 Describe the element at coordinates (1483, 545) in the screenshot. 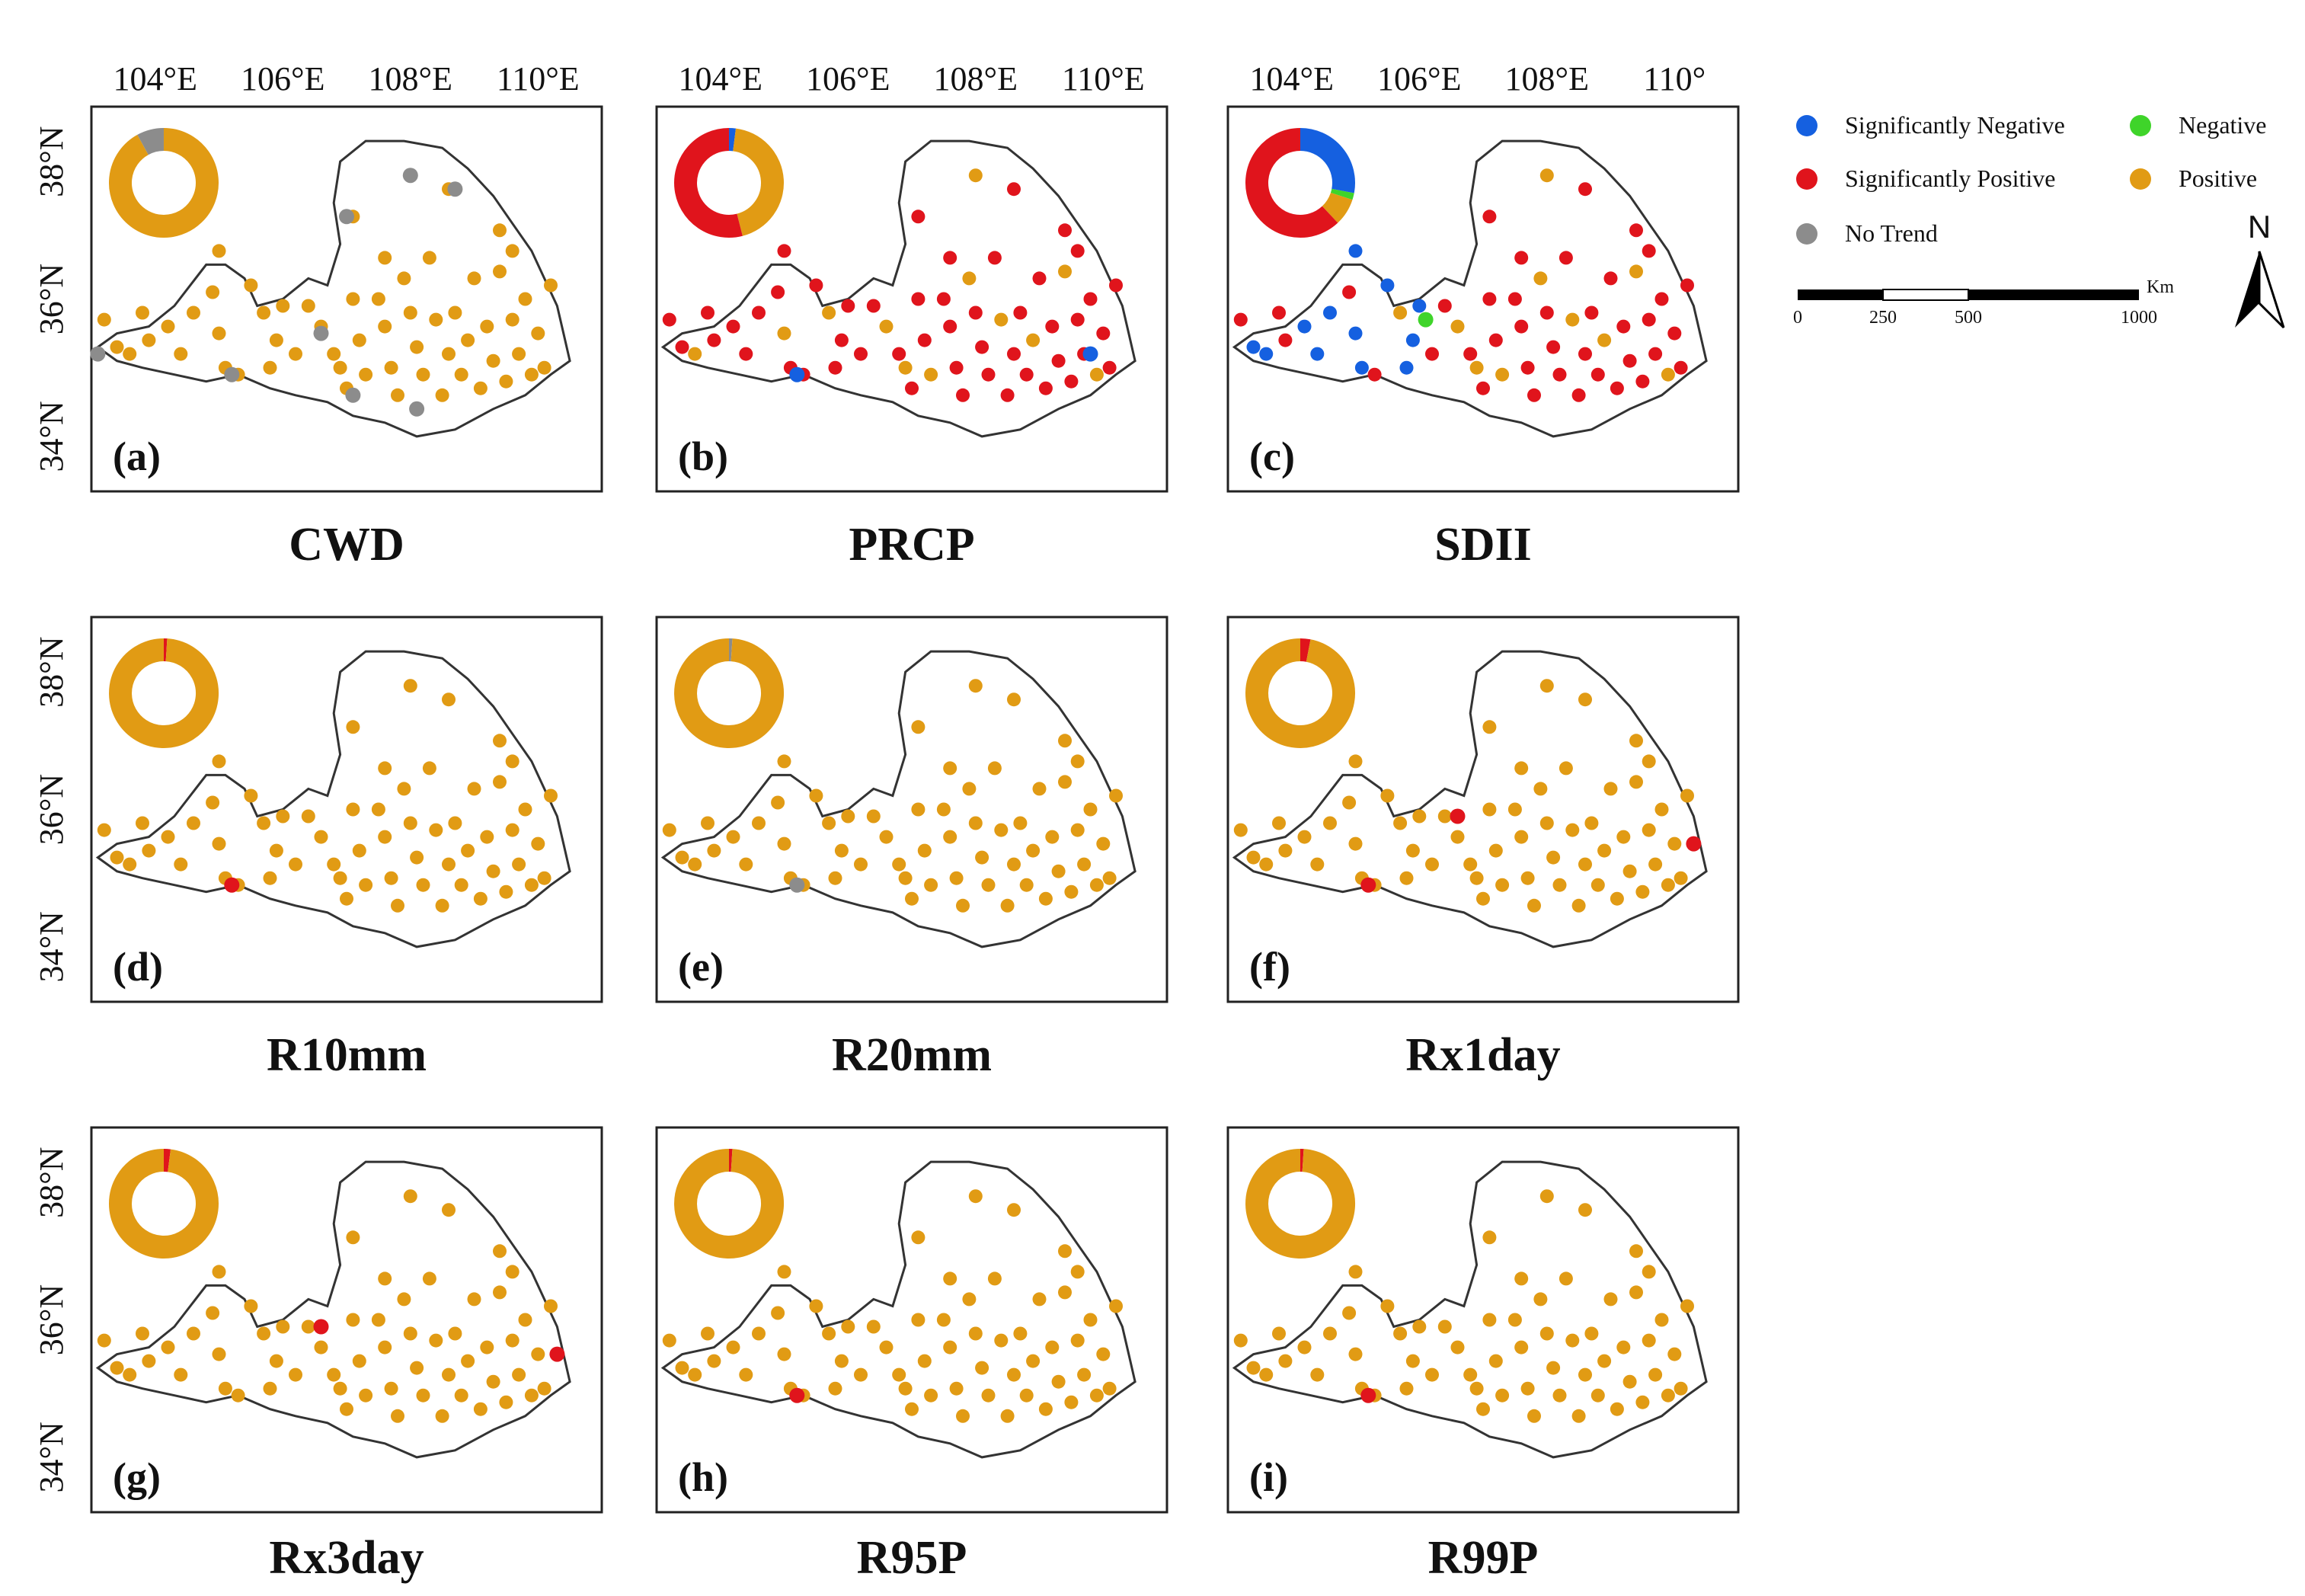

I see `panel-title: SDII` at that location.